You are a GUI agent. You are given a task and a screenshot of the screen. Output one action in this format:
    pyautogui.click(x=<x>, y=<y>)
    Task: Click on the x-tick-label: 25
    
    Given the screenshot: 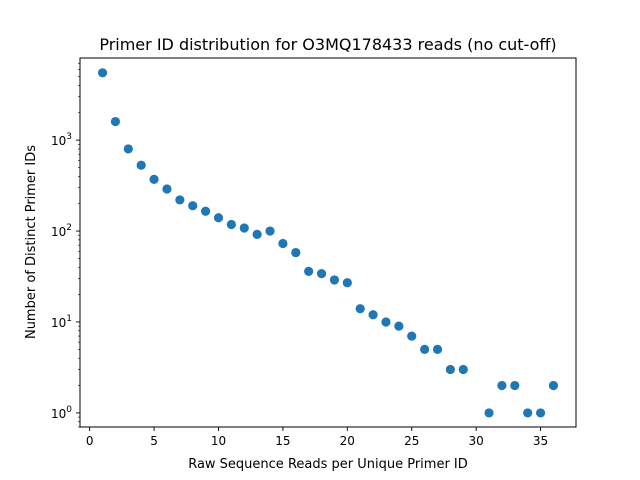 What is the action you would take?
    pyautogui.click(x=411, y=441)
    